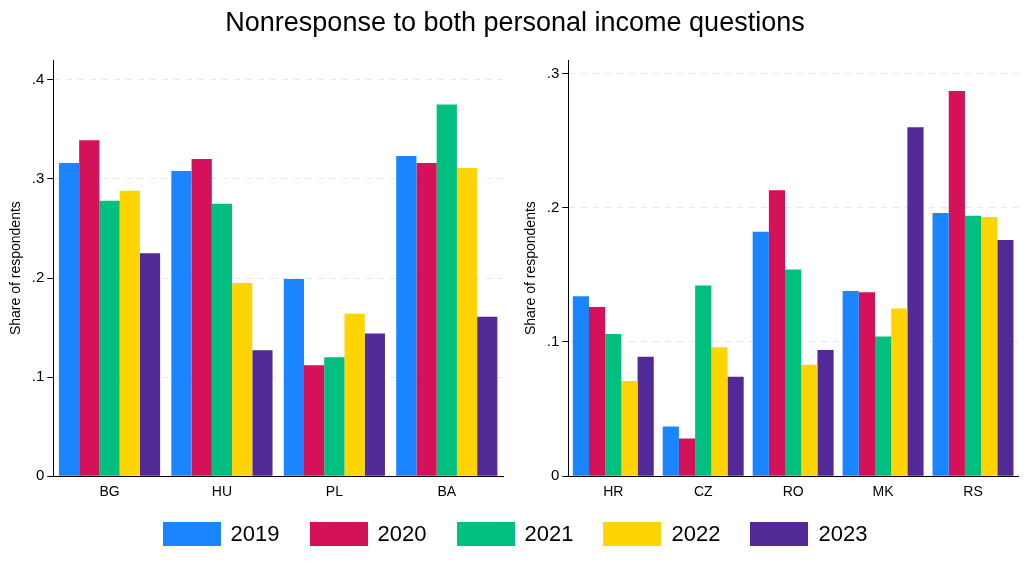  What do you see at coordinates (109, 491) in the screenshot?
I see `x-tick-label: BG` at bounding box center [109, 491].